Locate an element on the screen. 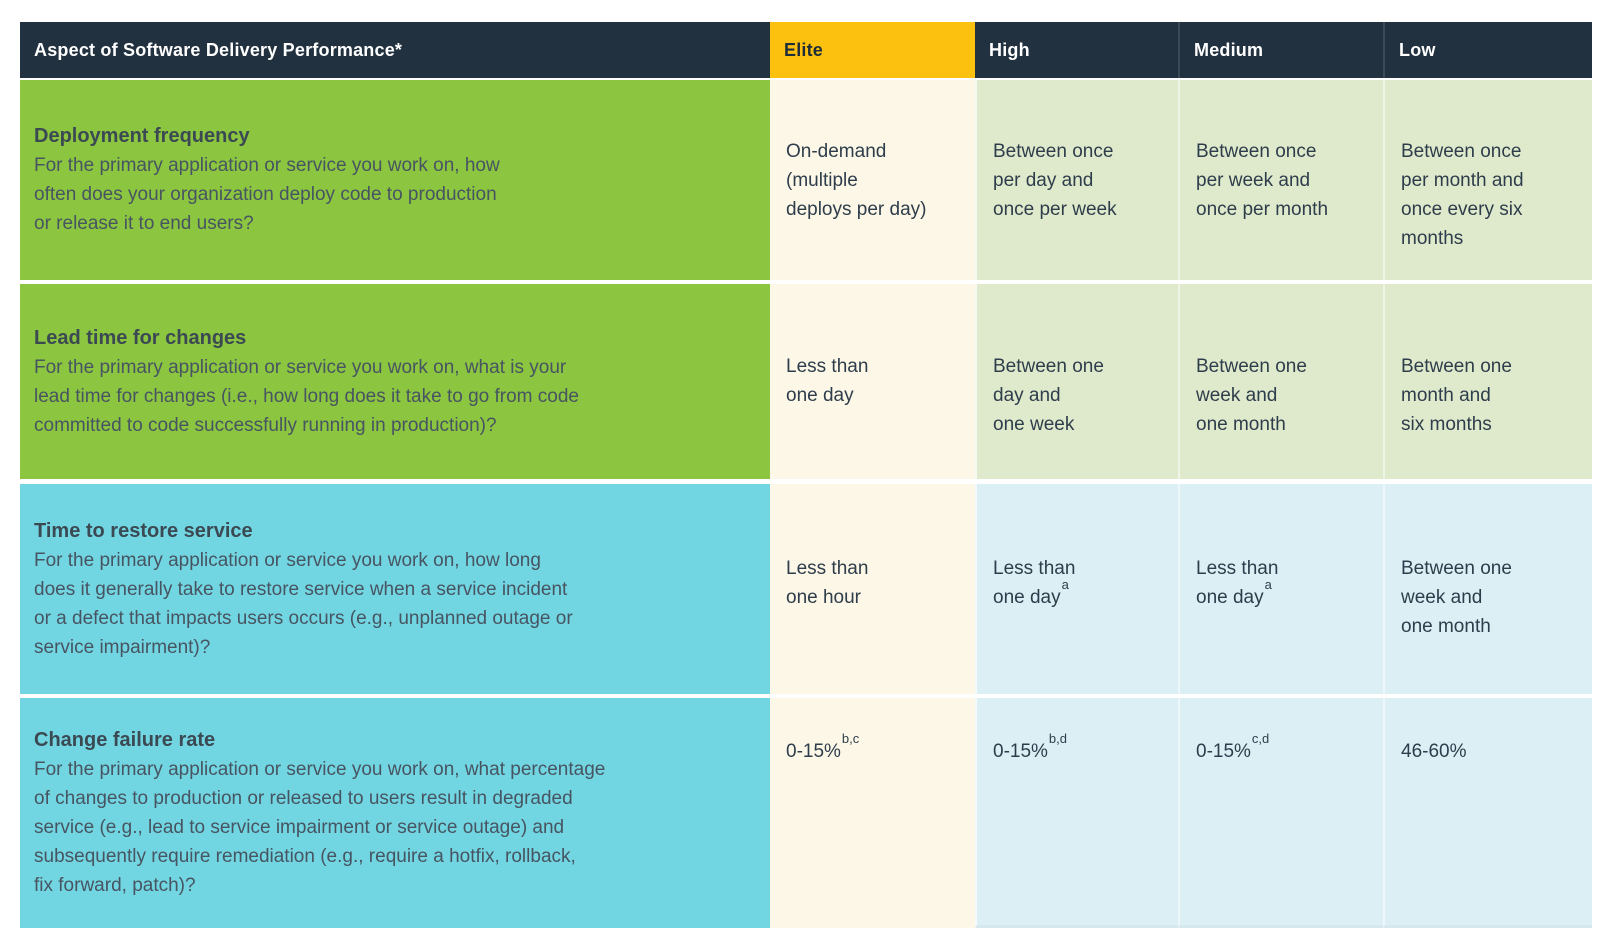 This screenshot has height=943, width=1600. value-text: On-demand (multiple deploys per day) is located at coordinates (856, 180).